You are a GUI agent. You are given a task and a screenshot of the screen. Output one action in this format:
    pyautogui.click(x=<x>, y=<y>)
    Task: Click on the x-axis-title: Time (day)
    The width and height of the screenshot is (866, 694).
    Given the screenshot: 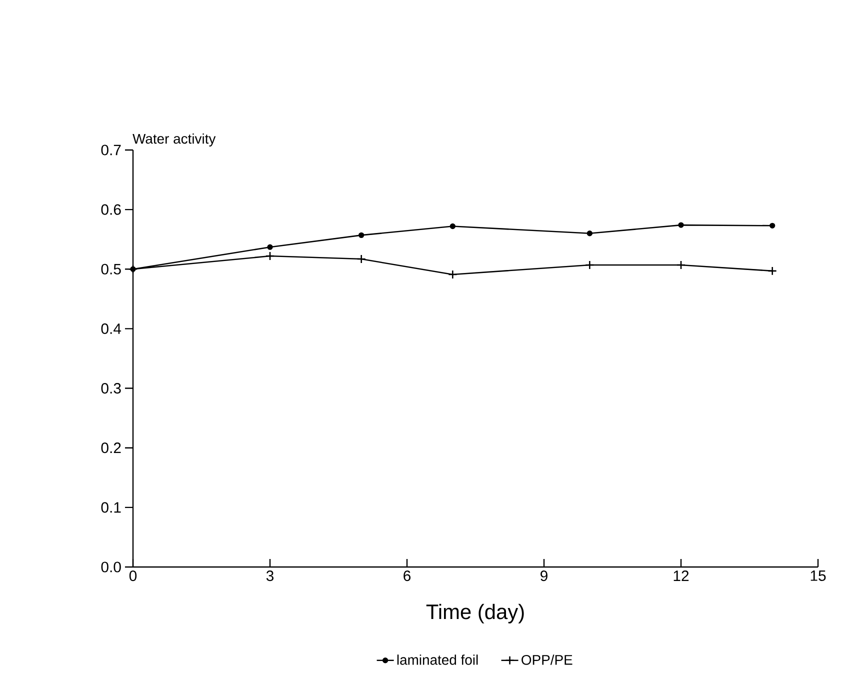 What is the action you would take?
    pyautogui.click(x=475, y=614)
    